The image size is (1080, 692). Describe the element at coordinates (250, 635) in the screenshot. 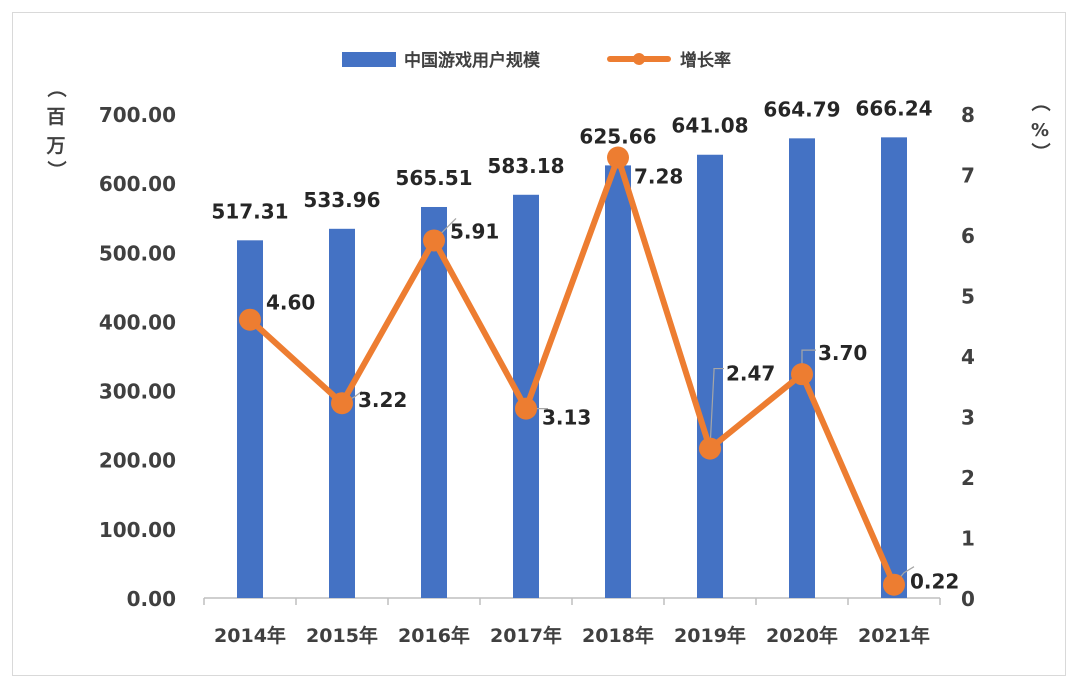

I see `x-tick-label: 2014年` at that location.